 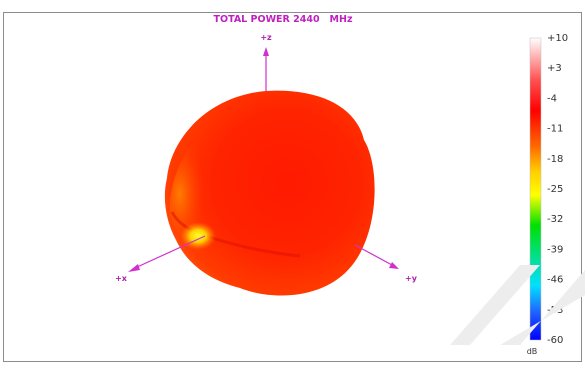 What do you see at coordinates (555, 159) in the screenshot?
I see `colorbar-tick-label: -18` at bounding box center [555, 159].